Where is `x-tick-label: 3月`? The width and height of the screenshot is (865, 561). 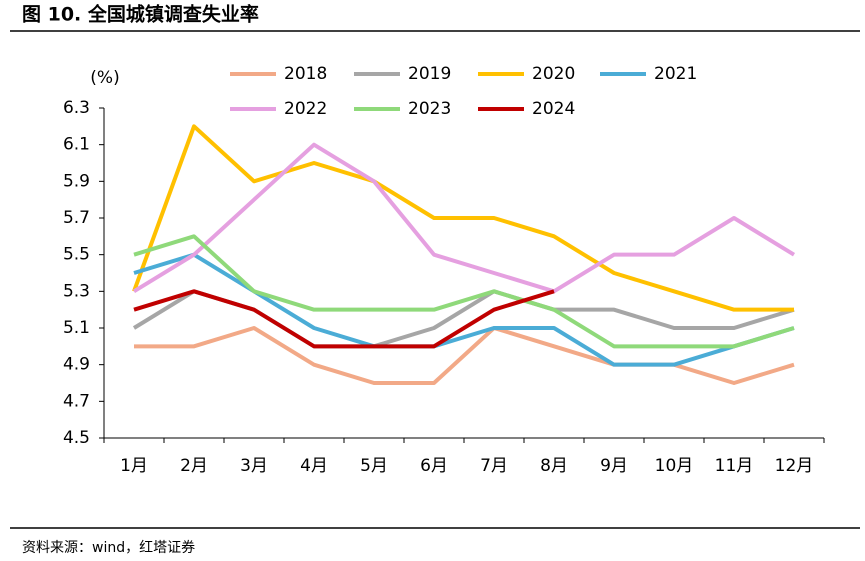
x-tick-label: 3月 is located at coordinates (254, 466).